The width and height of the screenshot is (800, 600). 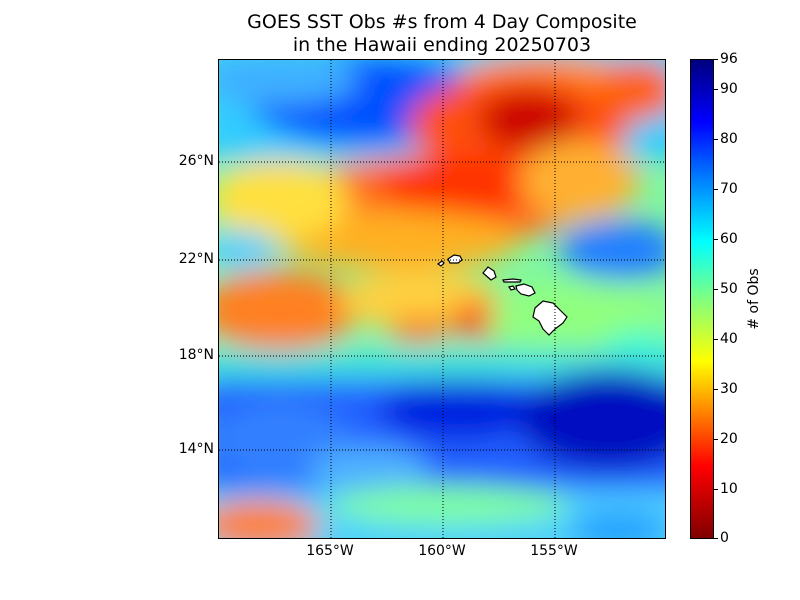 What do you see at coordinates (754, 299) in the screenshot?
I see `colorbar-title: # of Obs` at bounding box center [754, 299].